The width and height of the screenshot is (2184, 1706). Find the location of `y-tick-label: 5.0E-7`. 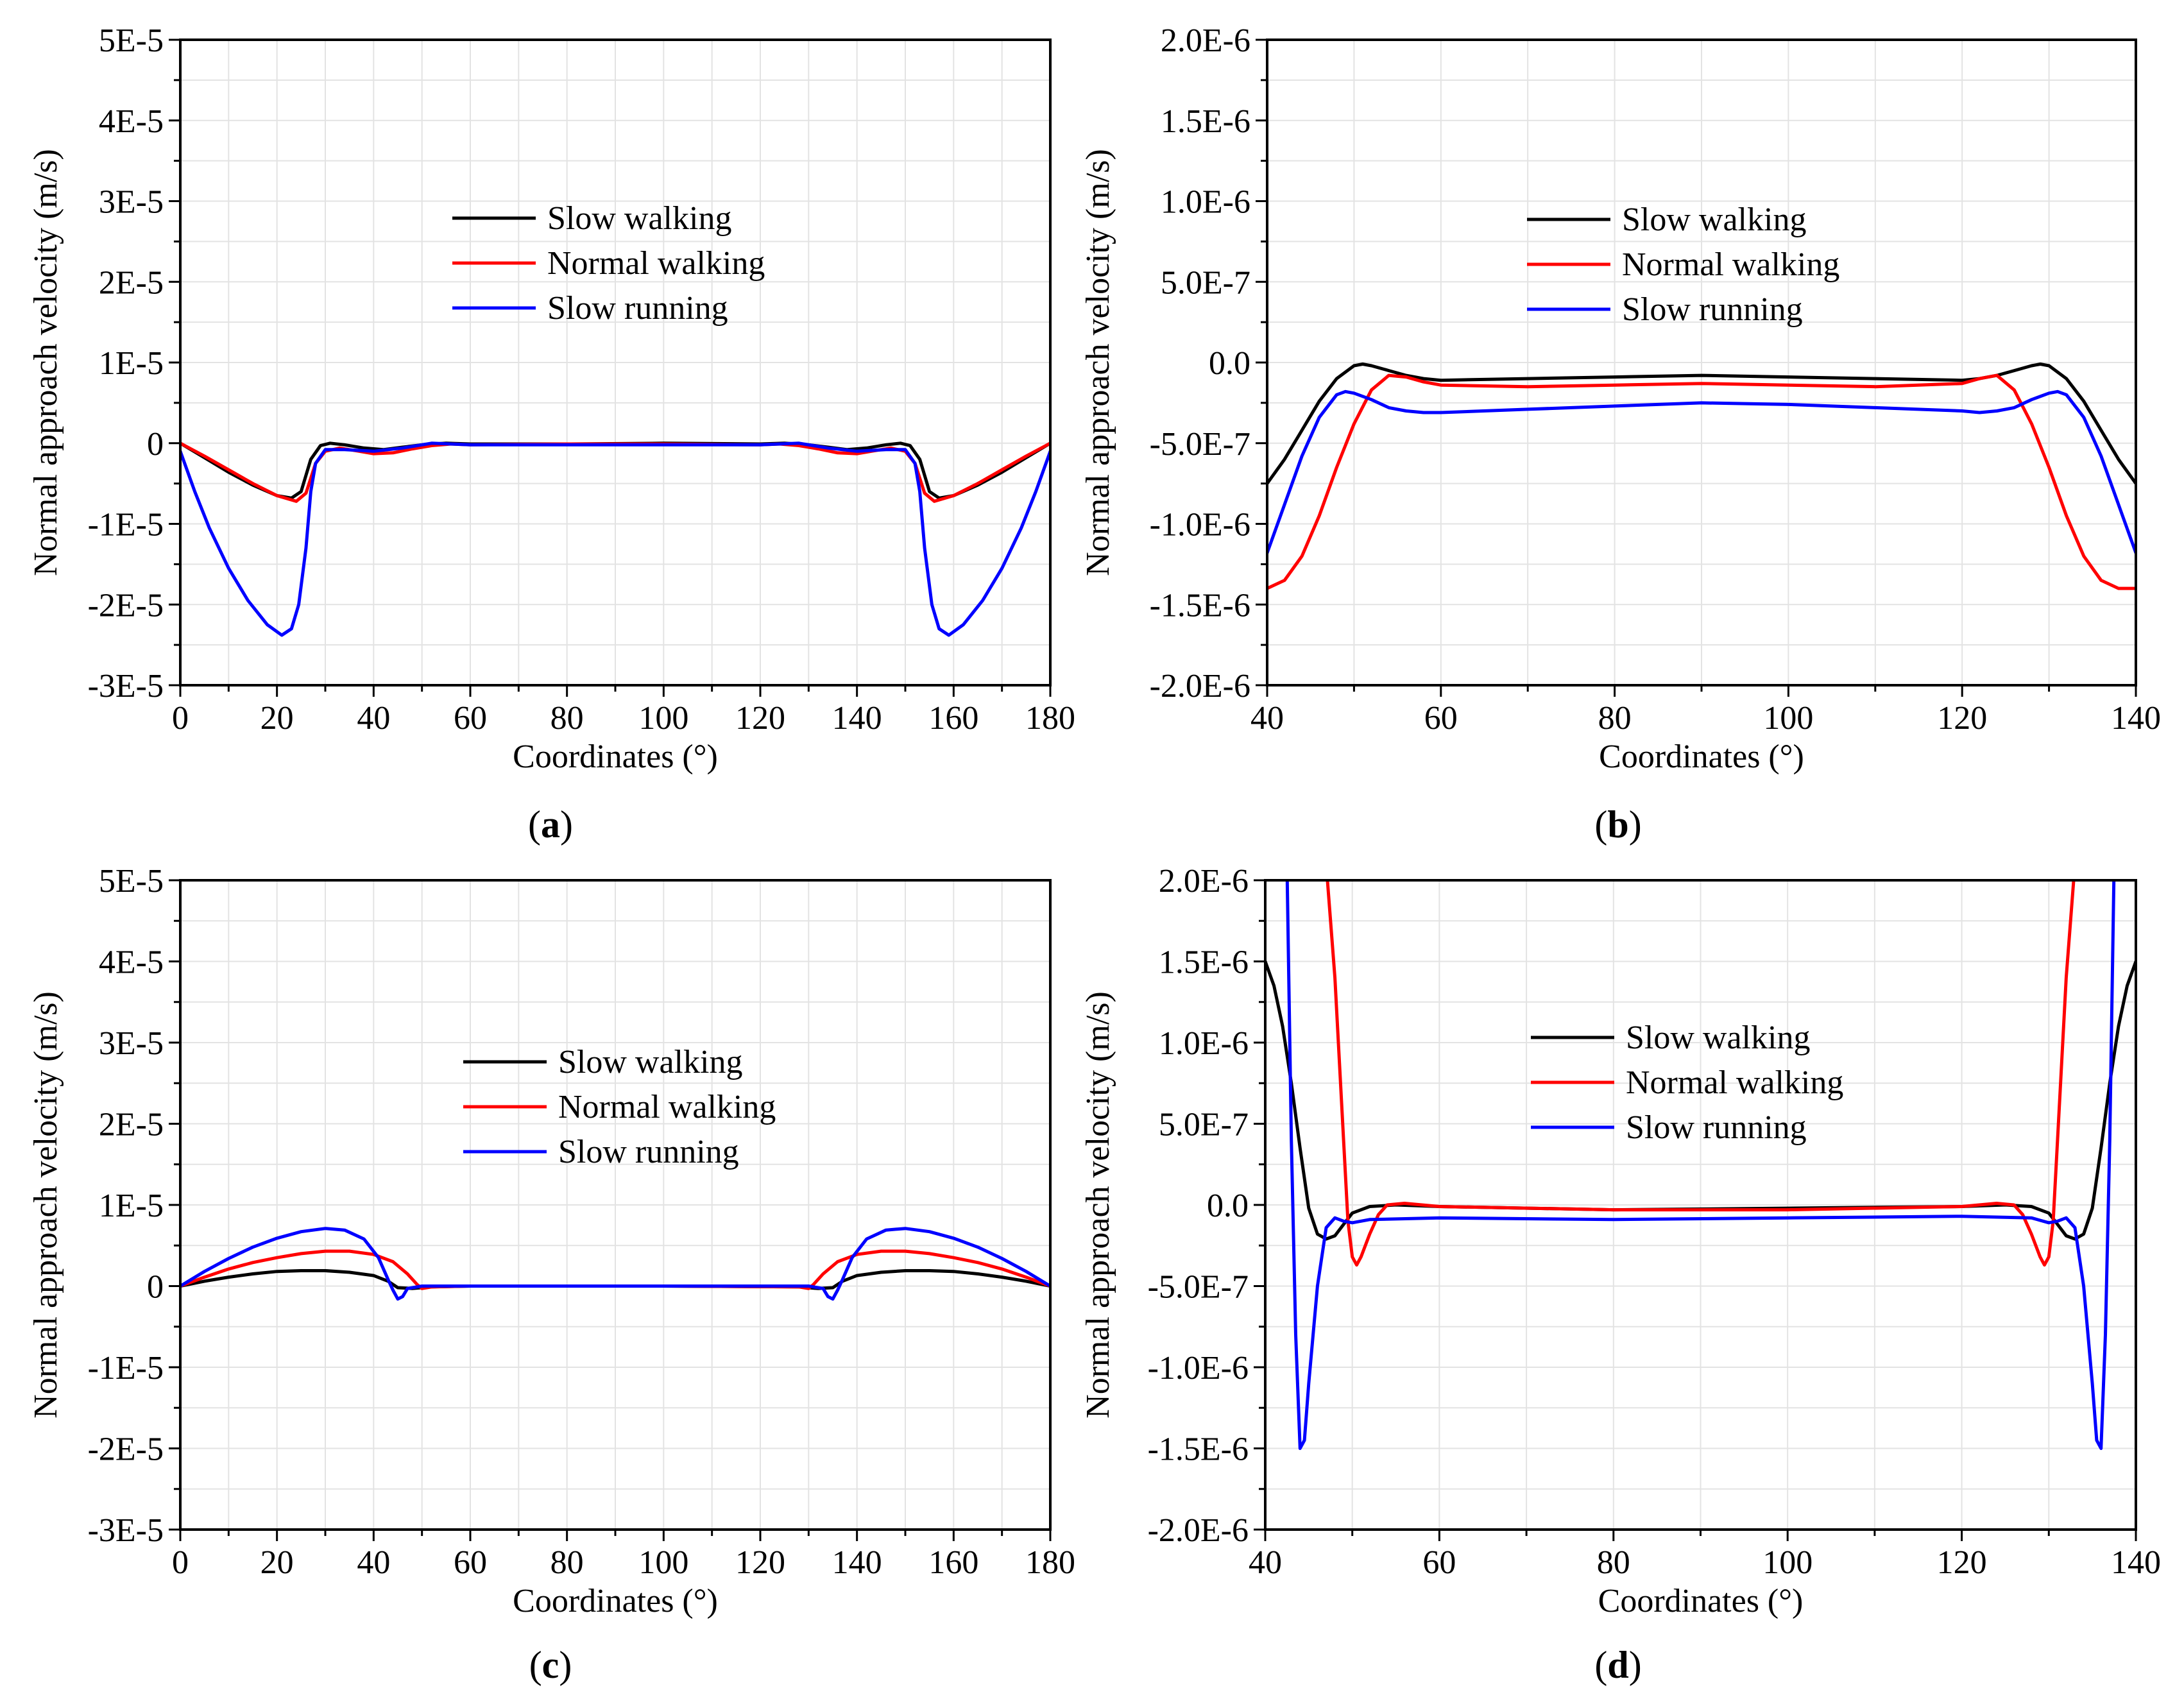

y-tick-label: 5.0E-7 is located at coordinates (1205, 282).